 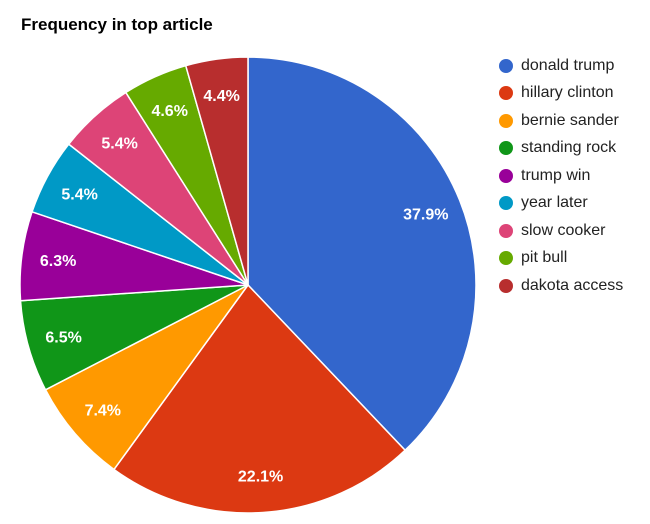 What do you see at coordinates (544, 258) in the screenshot?
I see `legend-label: pit bull` at bounding box center [544, 258].